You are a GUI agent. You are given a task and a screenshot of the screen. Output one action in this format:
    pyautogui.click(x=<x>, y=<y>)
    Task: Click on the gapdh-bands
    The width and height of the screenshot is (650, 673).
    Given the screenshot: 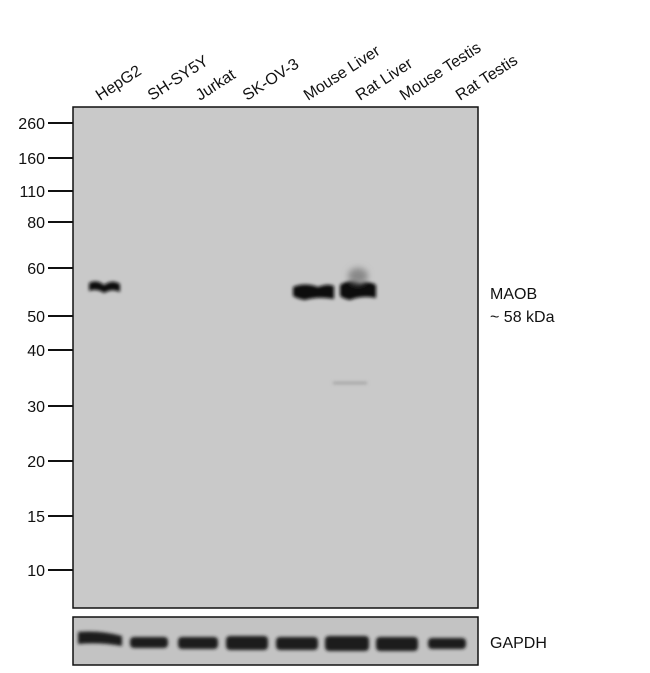 What is the action you would take?
    pyautogui.click(x=272, y=641)
    